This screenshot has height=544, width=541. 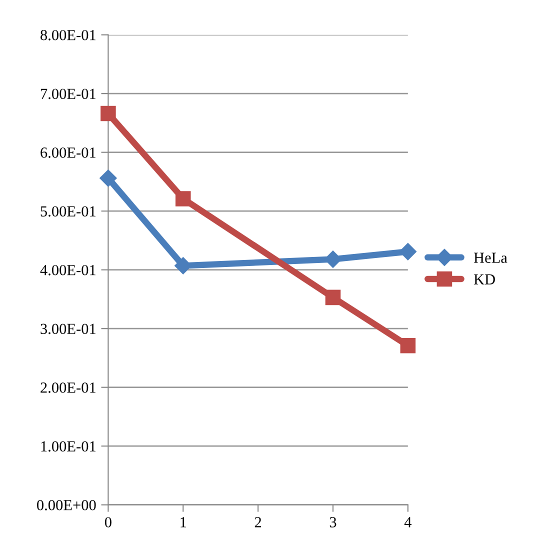 I want to click on y-tick-label: 2.00E-01, so click(x=68, y=387).